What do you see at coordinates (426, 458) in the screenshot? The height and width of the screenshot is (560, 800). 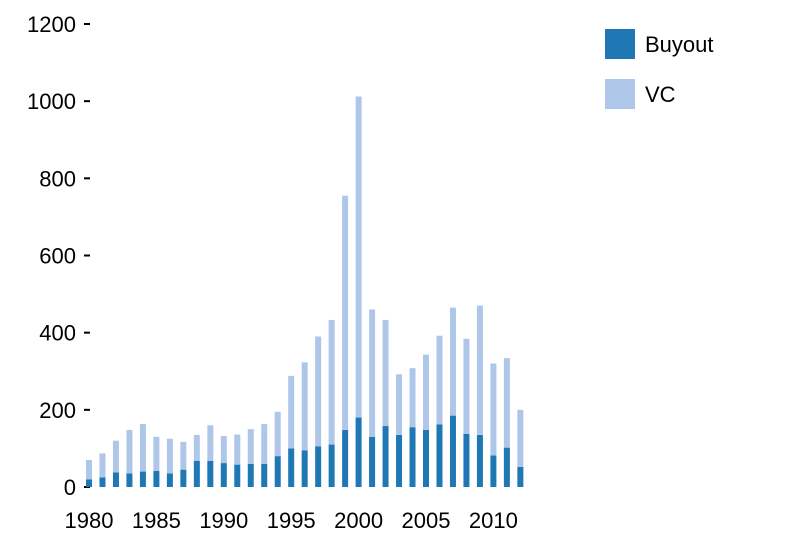 I see `bar-buyout-2005` at bounding box center [426, 458].